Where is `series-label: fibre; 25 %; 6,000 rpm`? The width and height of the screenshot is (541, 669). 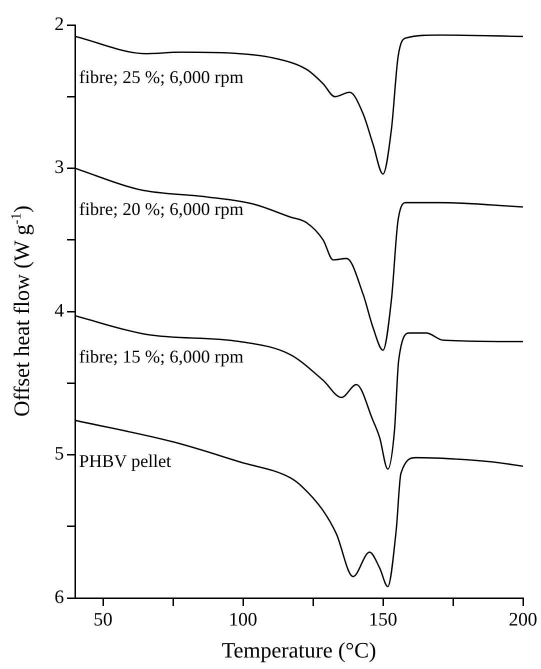
series-label: fibre; 25 %; 6,000 rpm is located at coordinates (161, 77).